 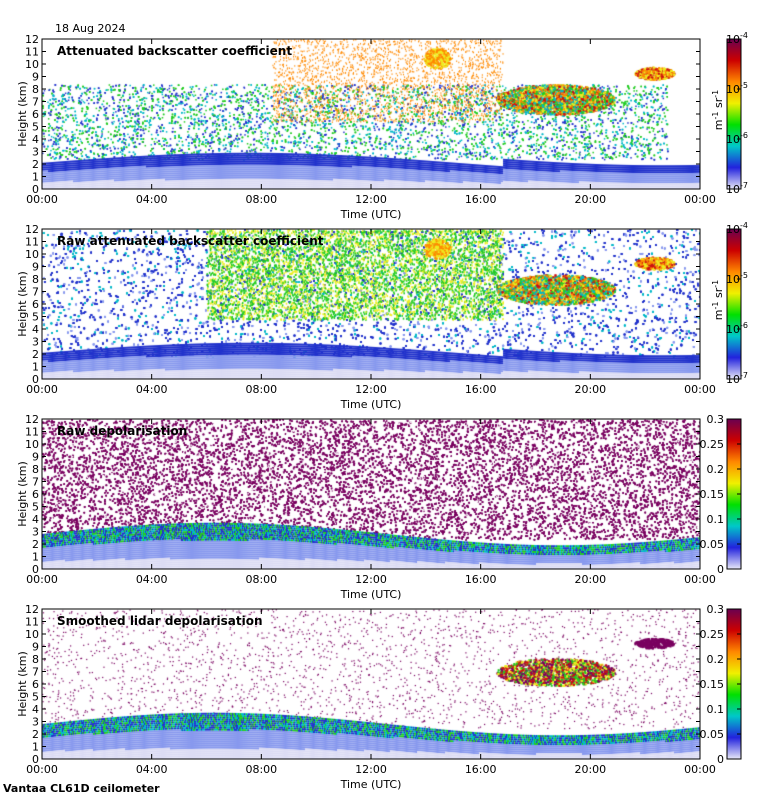 What do you see at coordinates (716, 609) in the screenshot?
I see `colorbar-tick-label: 0.3` at bounding box center [716, 609].